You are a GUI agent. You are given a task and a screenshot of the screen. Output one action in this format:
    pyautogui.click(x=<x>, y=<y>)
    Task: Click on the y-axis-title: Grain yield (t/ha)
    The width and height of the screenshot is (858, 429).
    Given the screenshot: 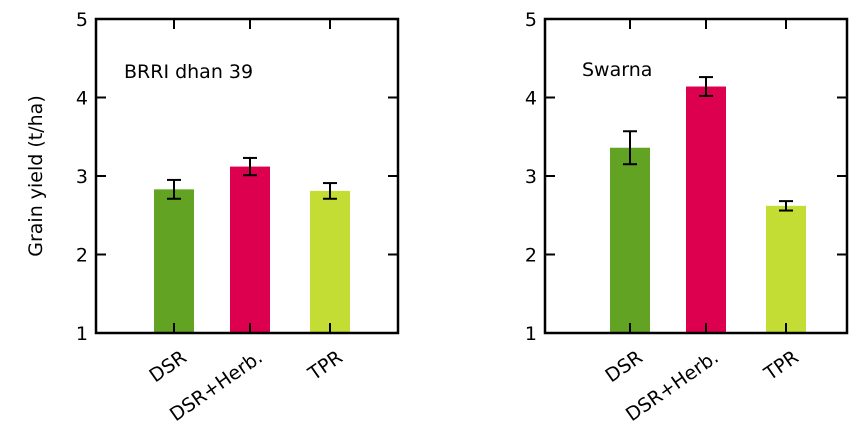 What is the action you would take?
    pyautogui.click(x=36, y=176)
    